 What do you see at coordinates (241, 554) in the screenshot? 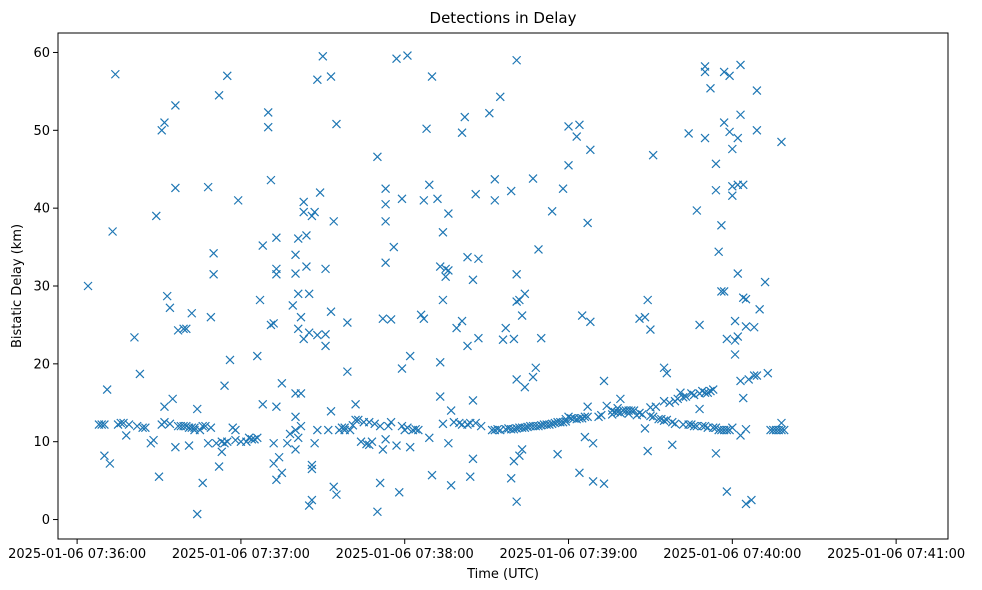
I see `x-tick-label: 2025-01-06 07:37:00` at bounding box center [241, 554].